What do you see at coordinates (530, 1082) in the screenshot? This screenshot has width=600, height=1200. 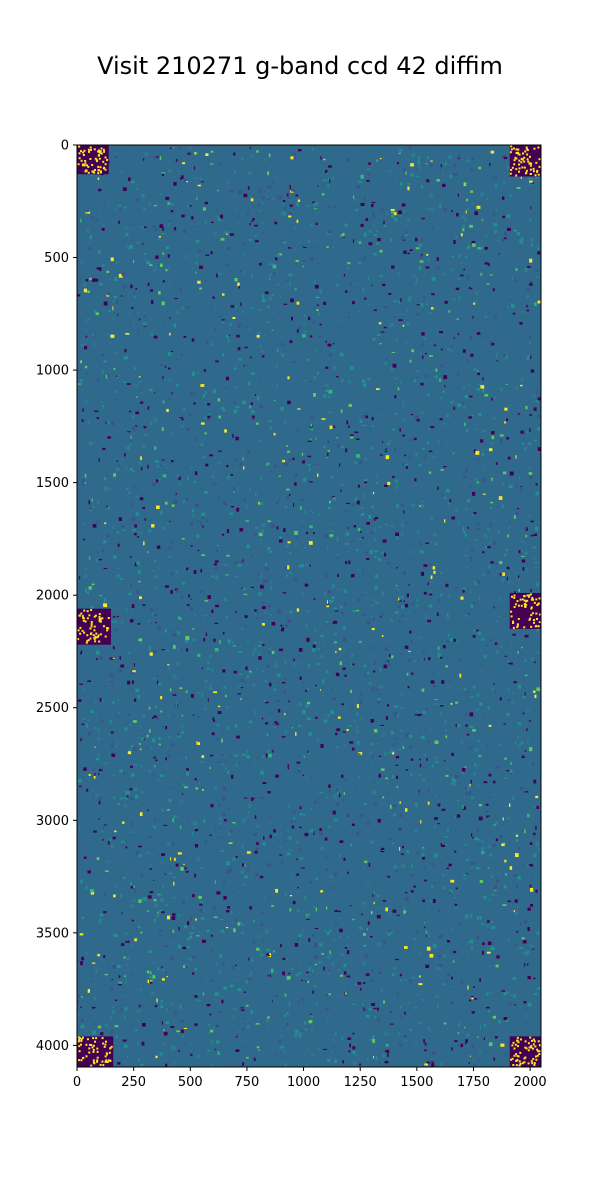 I see `x-tick-label: 2000` at bounding box center [530, 1082].